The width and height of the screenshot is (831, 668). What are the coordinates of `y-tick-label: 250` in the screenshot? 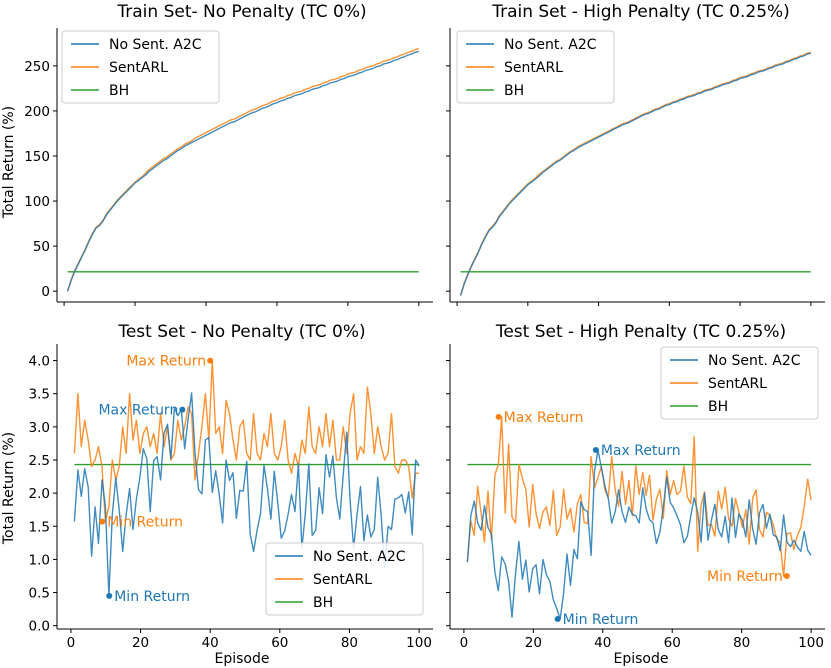 It's located at (37, 67).